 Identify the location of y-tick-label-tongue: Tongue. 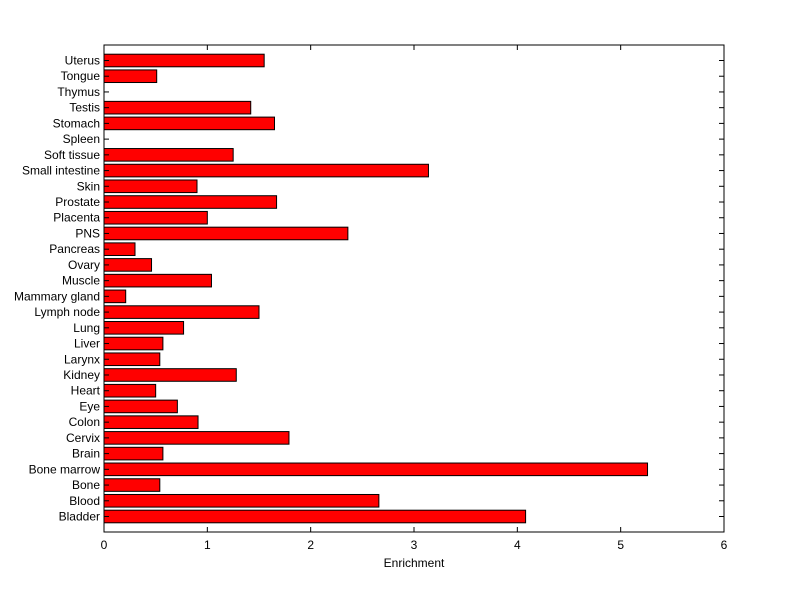
(81, 76).